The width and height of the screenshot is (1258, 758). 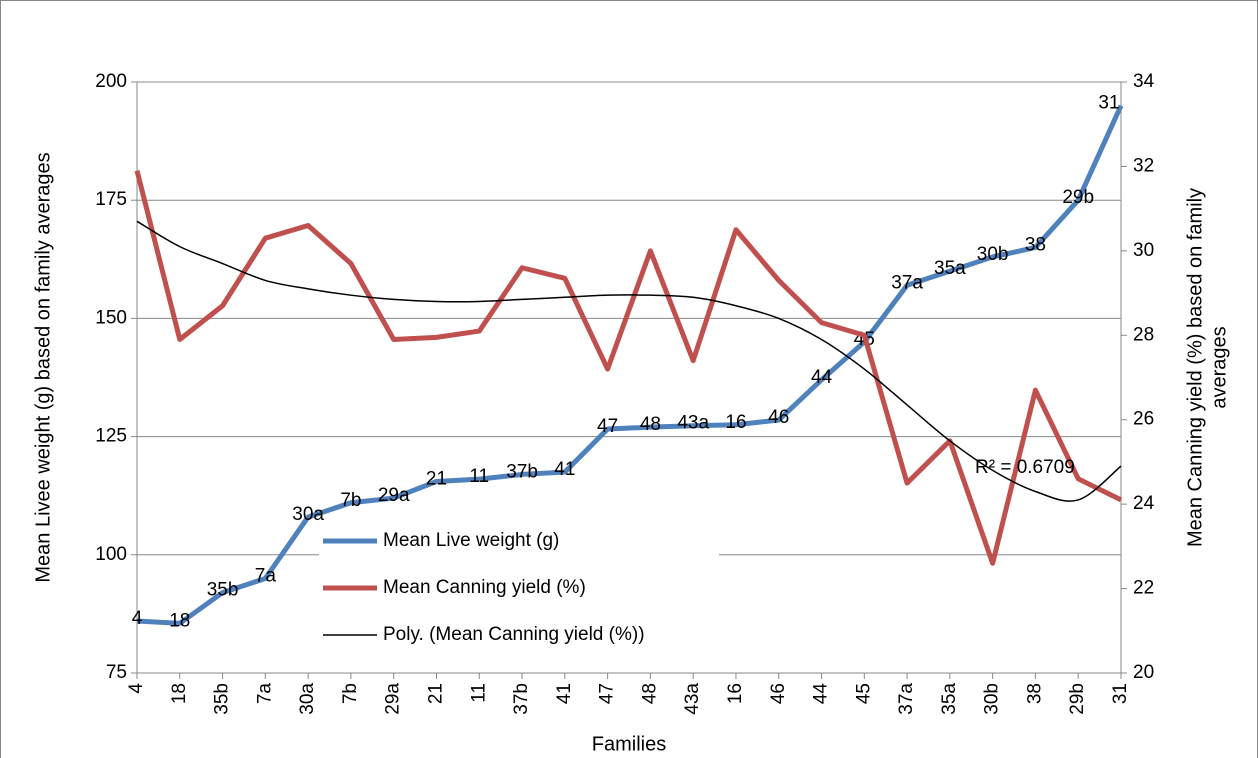 What do you see at coordinates (393, 699) in the screenshot?
I see `x-tick-label: 29a` at bounding box center [393, 699].